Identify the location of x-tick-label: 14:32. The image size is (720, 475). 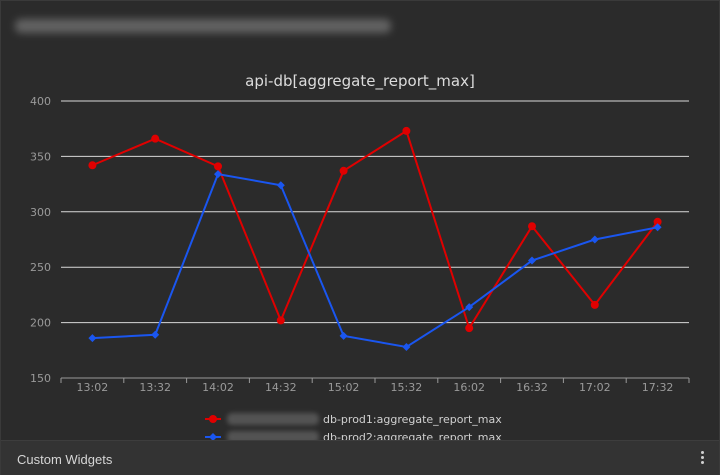
(281, 387).